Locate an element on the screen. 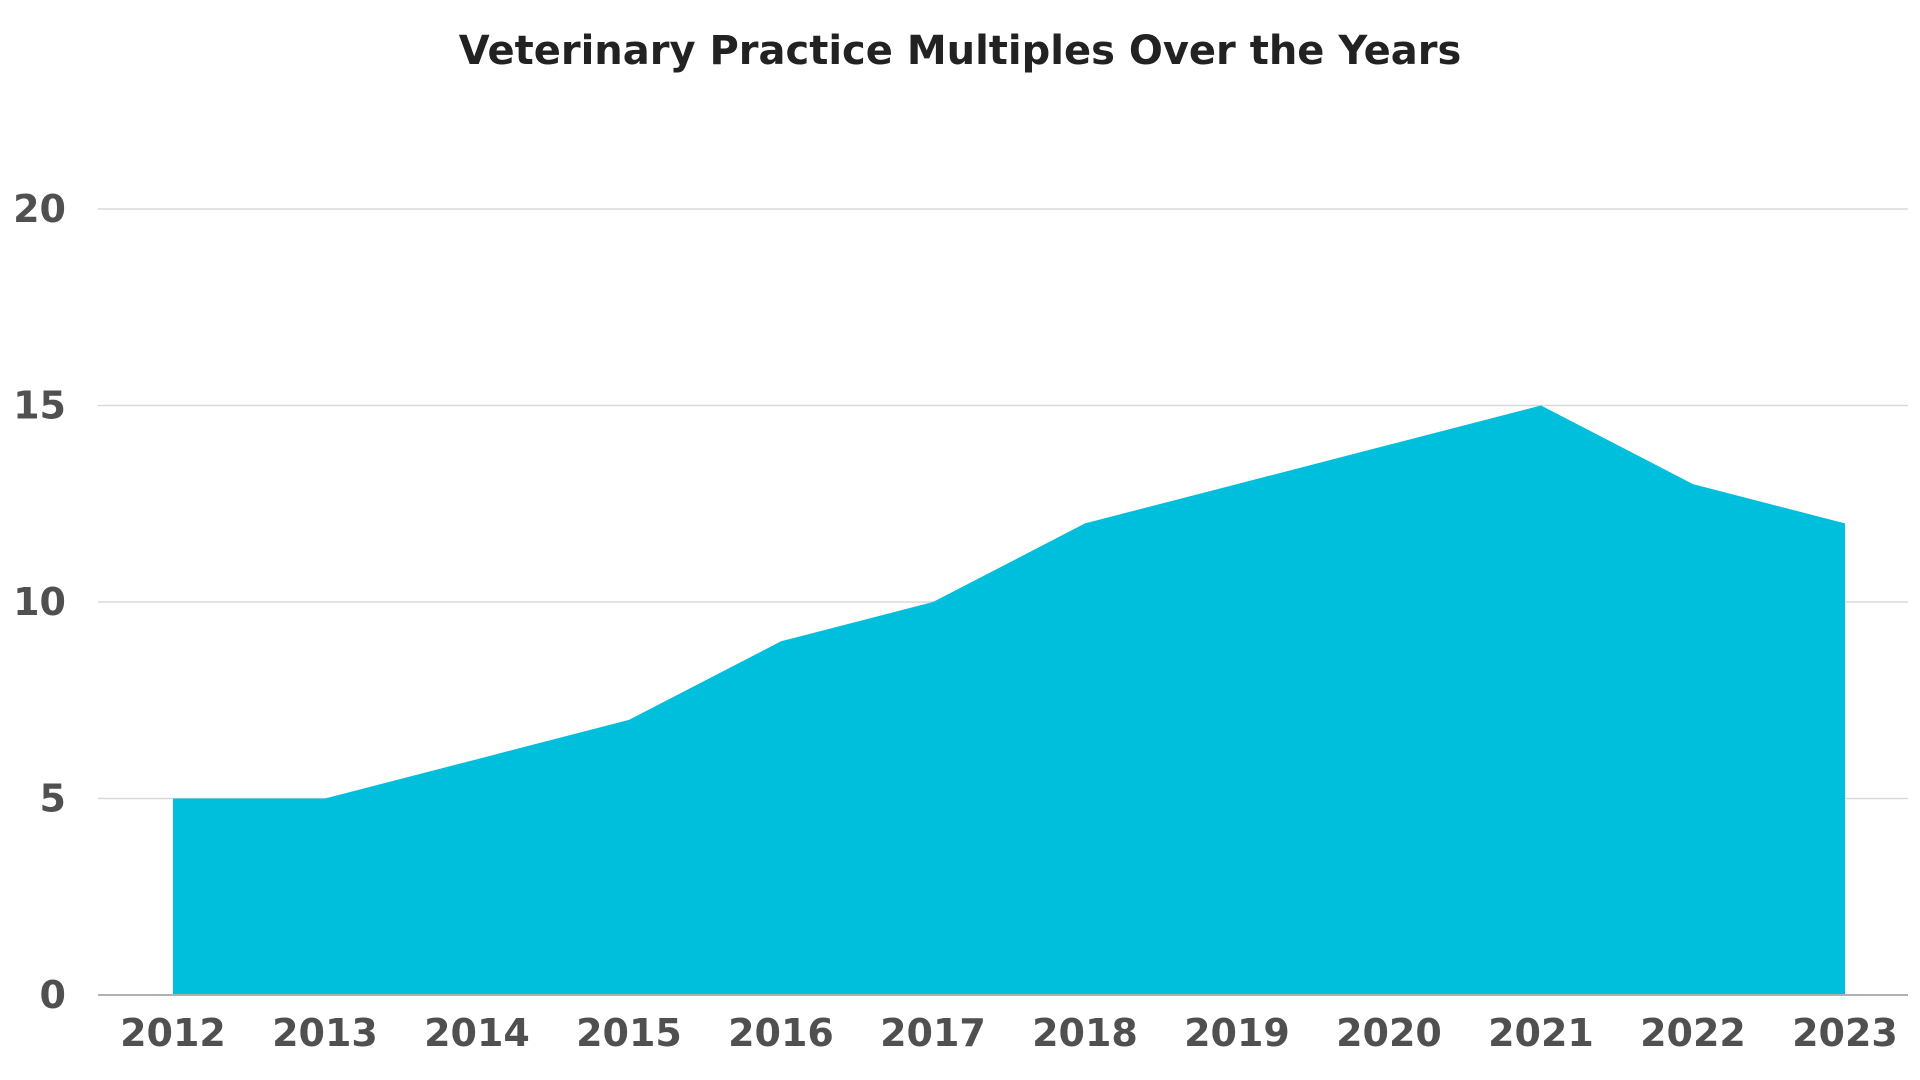 This screenshot has width=1920, height=1080. x-tick-label: 2015 is located at coordinates (629, 1033).